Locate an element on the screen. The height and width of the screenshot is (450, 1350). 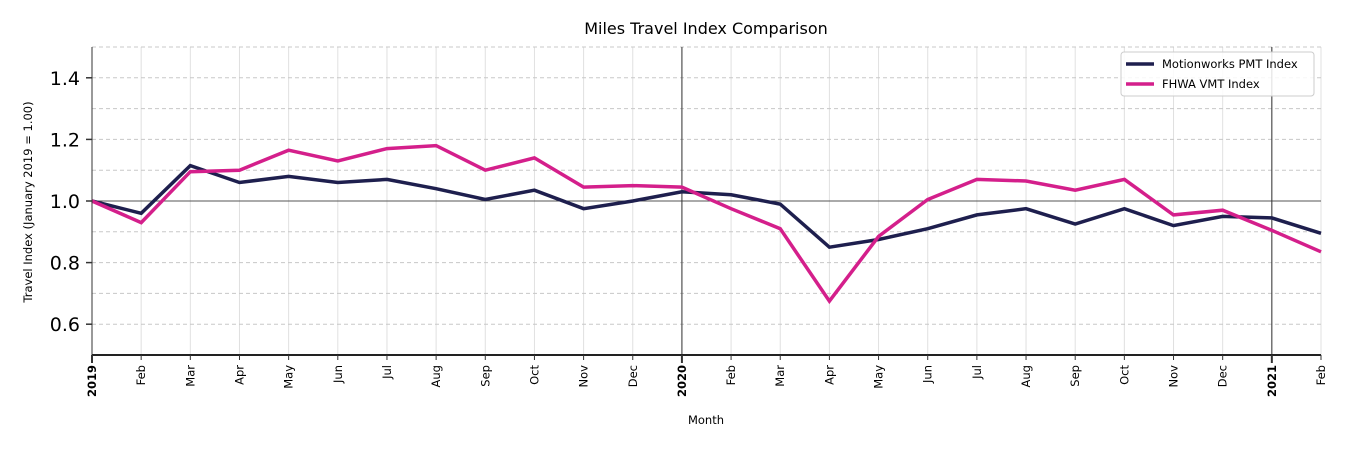
legend: Motionworks PMT Index FHWA VMT Index is located at coordinates (1217, 74).